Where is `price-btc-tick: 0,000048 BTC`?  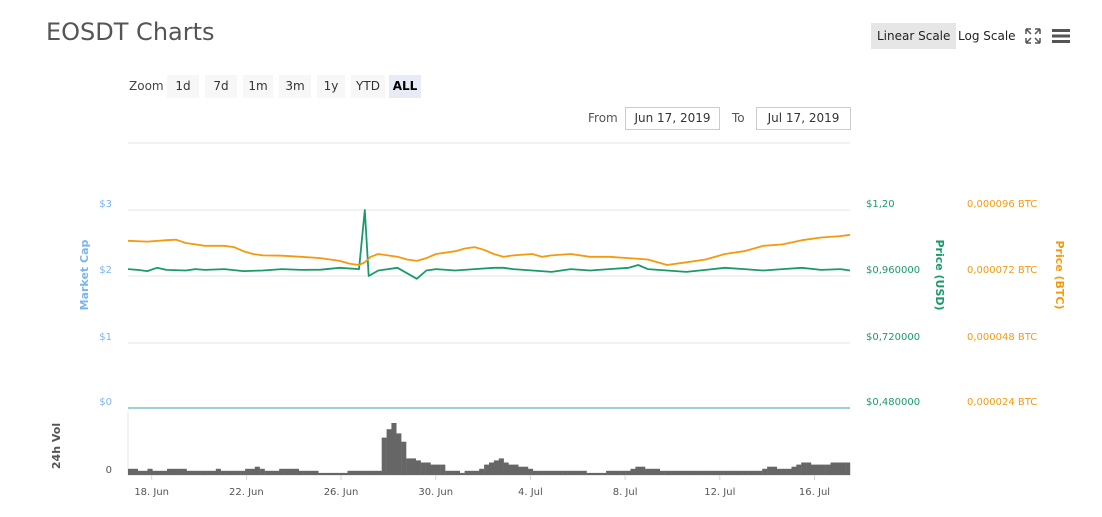
price-btc-tick: 0,000048 BTC is located at coordinates (1002, 337).